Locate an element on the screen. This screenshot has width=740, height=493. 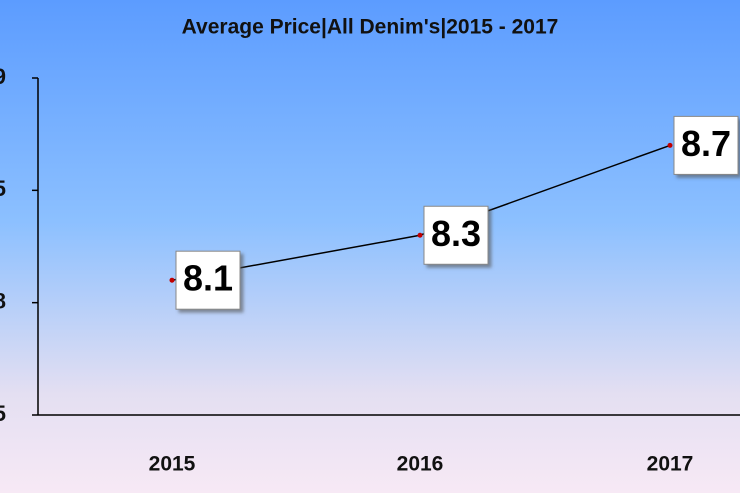
y-tick-label: 8 is located at coordinates (3, 300).